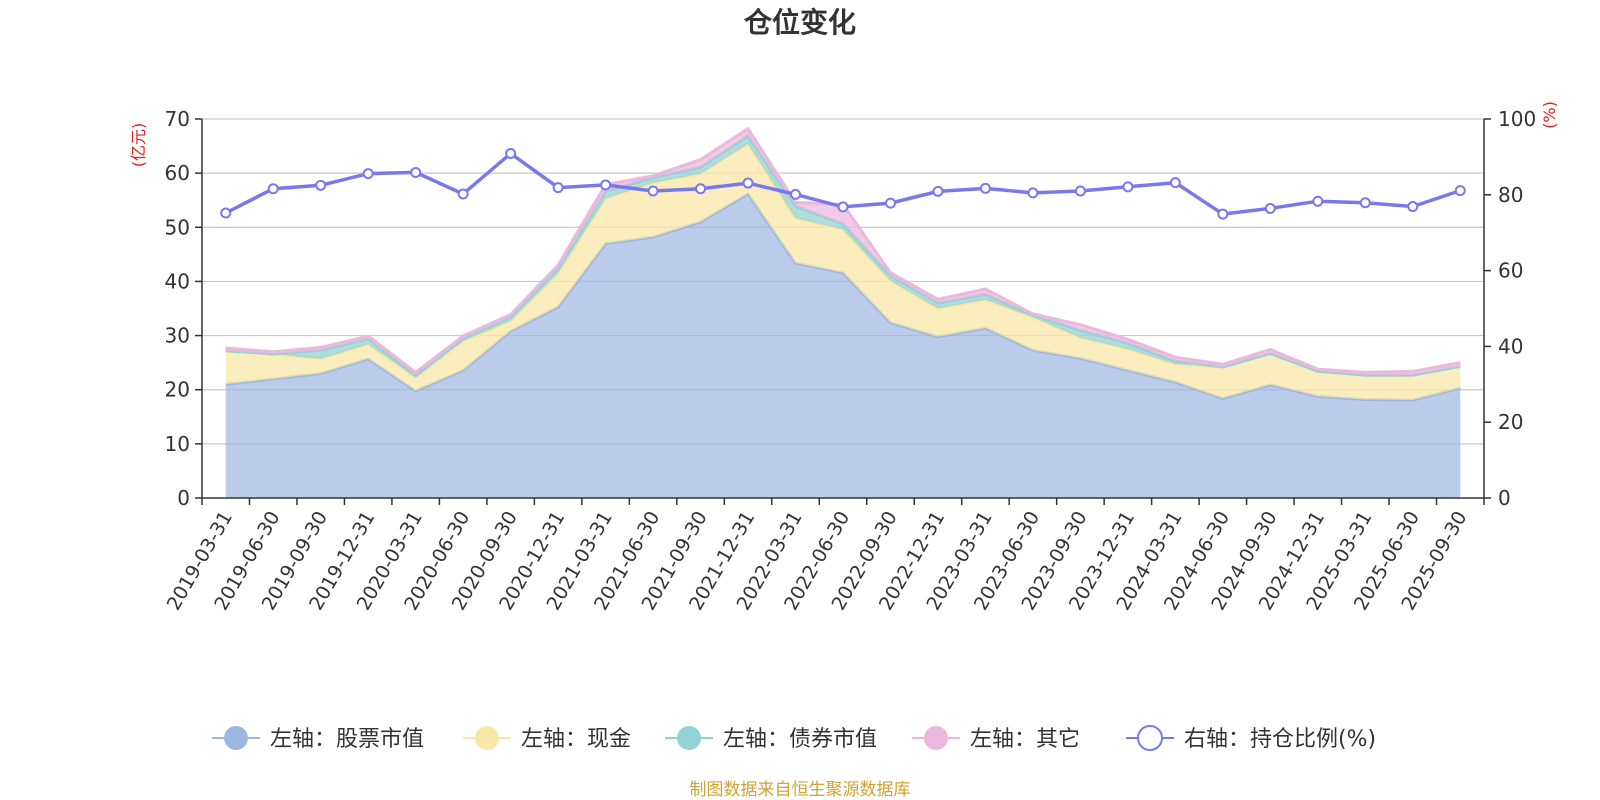 Image resolution: width=1600 pixels, height=800 pixels. I want to click on right-tick-label: 100, so click(1517, 119).